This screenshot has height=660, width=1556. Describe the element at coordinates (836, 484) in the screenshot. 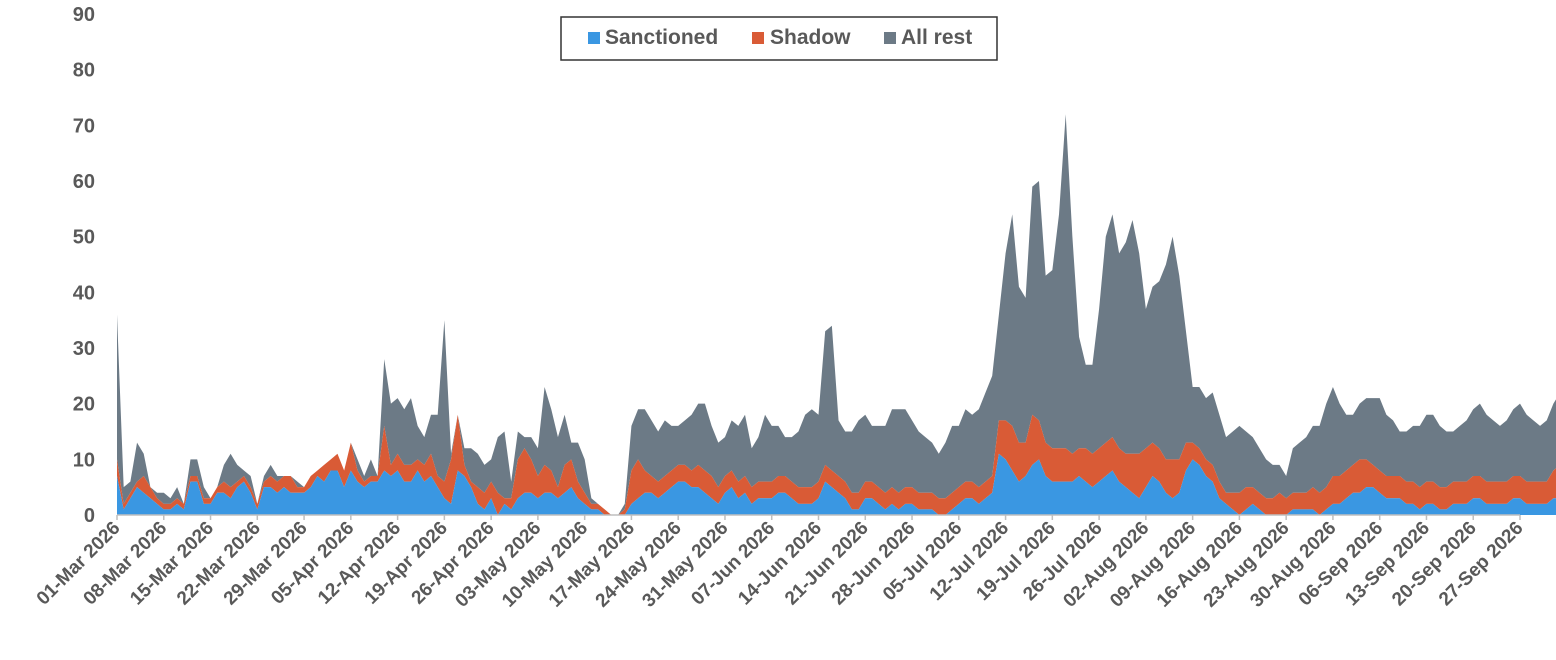

I see `area-sanctioned` at that location.